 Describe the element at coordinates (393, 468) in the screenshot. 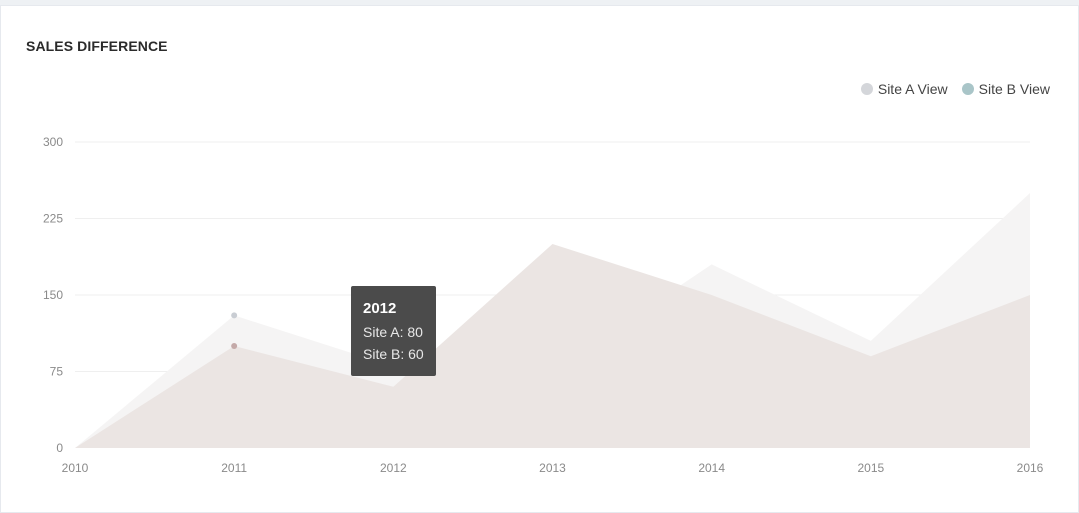

I see `x-tick-label: 2012` at that location.